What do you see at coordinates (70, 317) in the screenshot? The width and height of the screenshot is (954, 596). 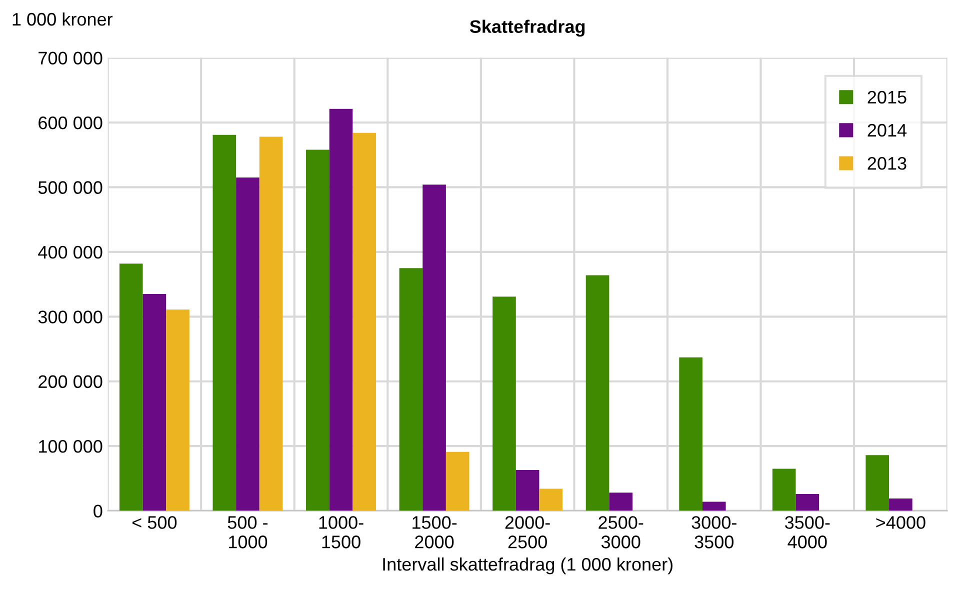 I see `y-tick-label: 300 000` at bounding box center [70, 317].